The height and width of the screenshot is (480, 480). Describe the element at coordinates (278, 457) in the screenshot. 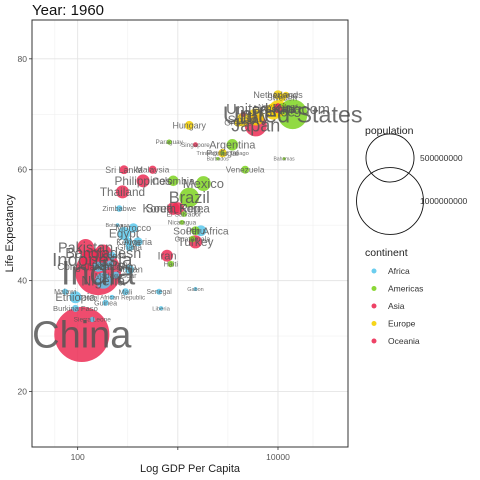

I see `x-tick-label: 10000` at that location.